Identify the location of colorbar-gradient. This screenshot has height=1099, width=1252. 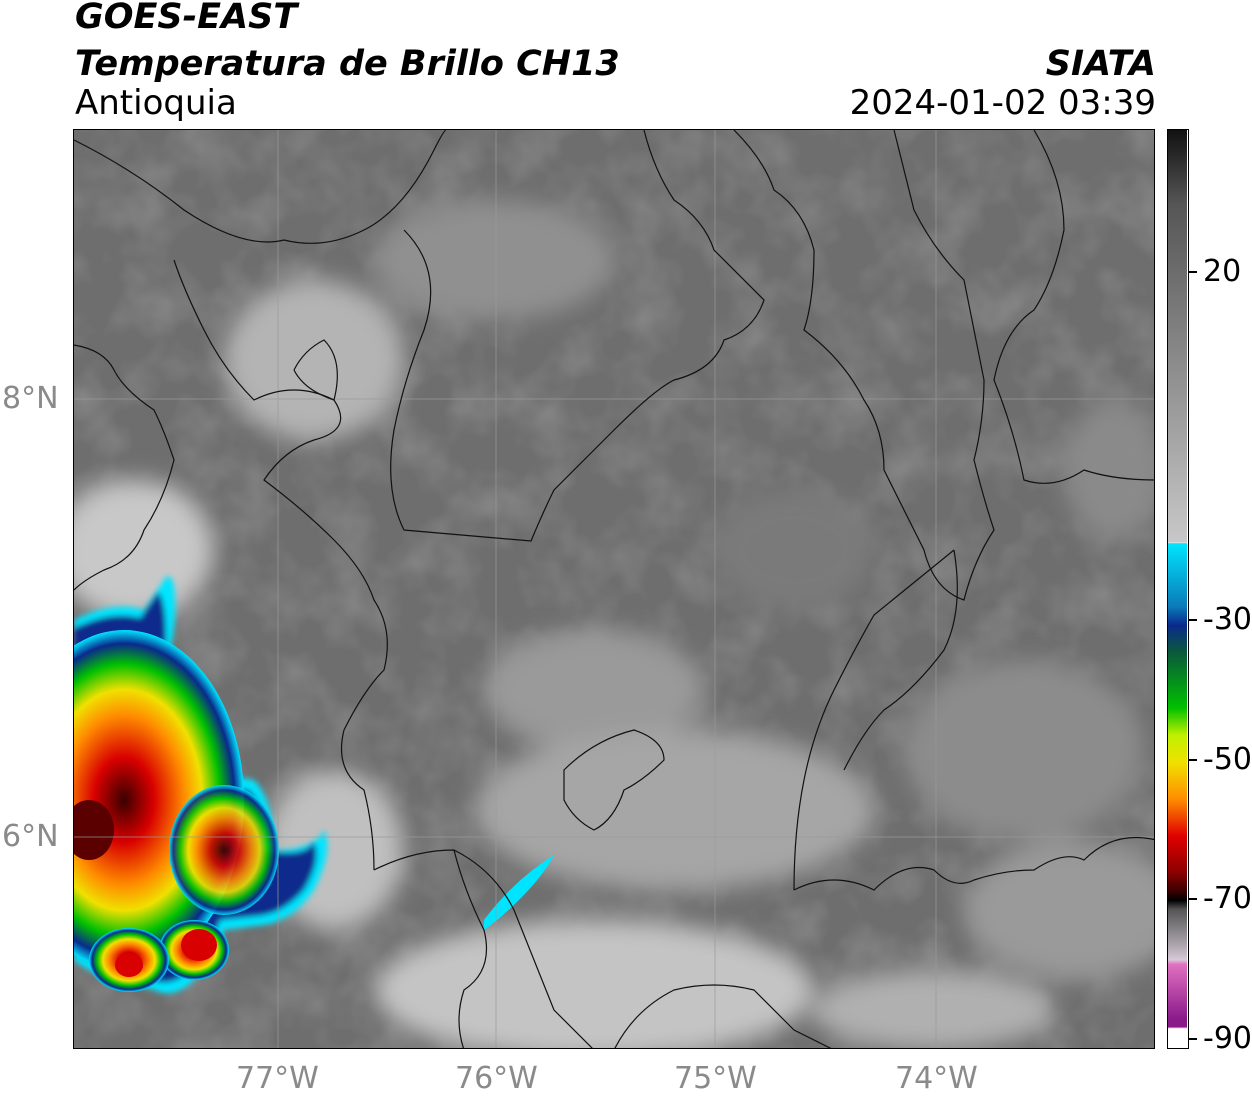
(1177, 588).